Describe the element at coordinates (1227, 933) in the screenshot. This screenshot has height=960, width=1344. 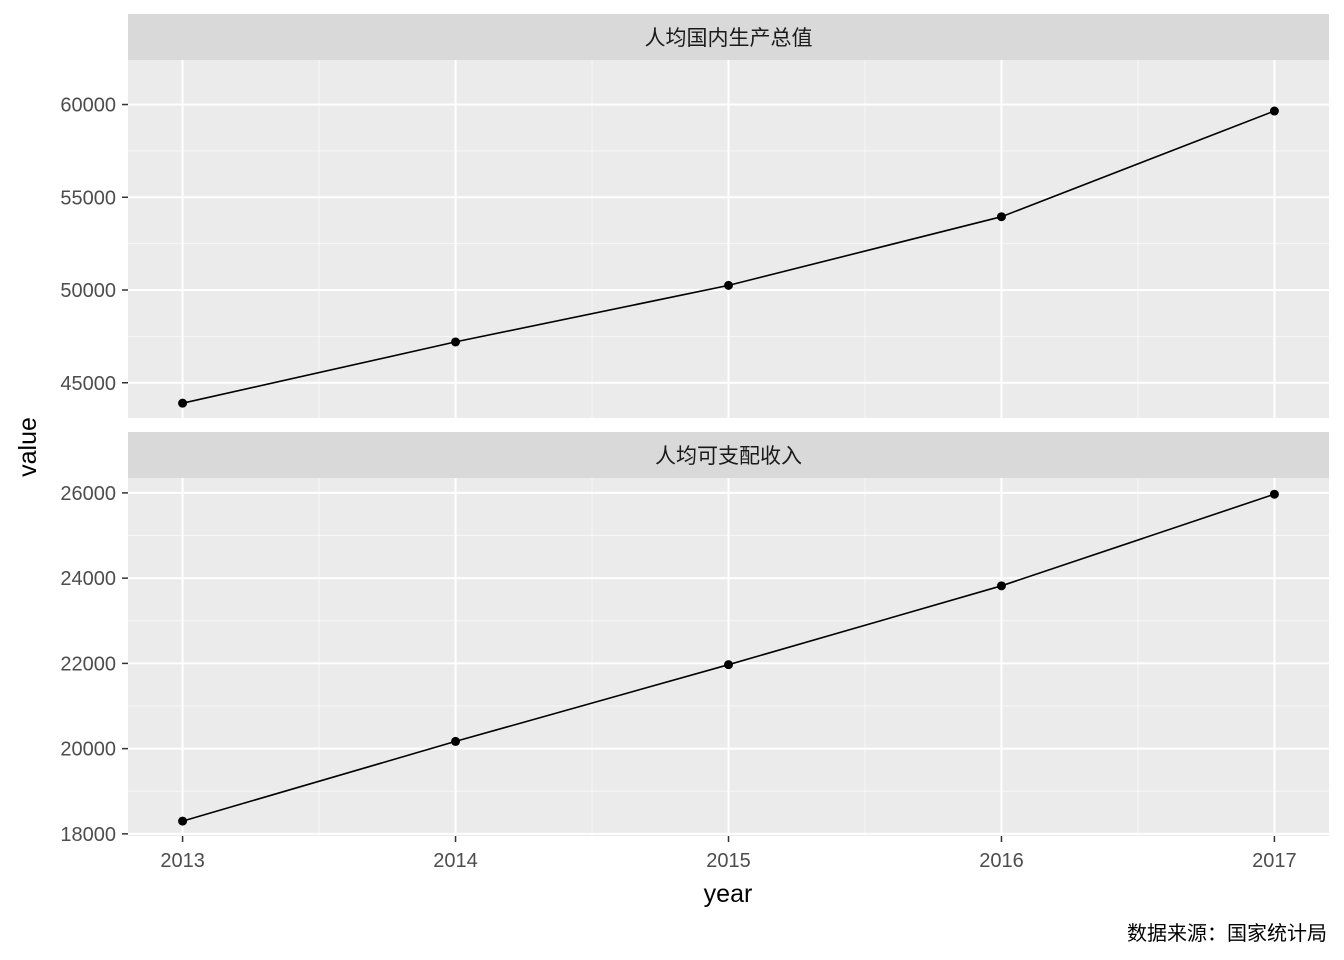
I see `source-caption: 数据来源：国家统计局` at that location.